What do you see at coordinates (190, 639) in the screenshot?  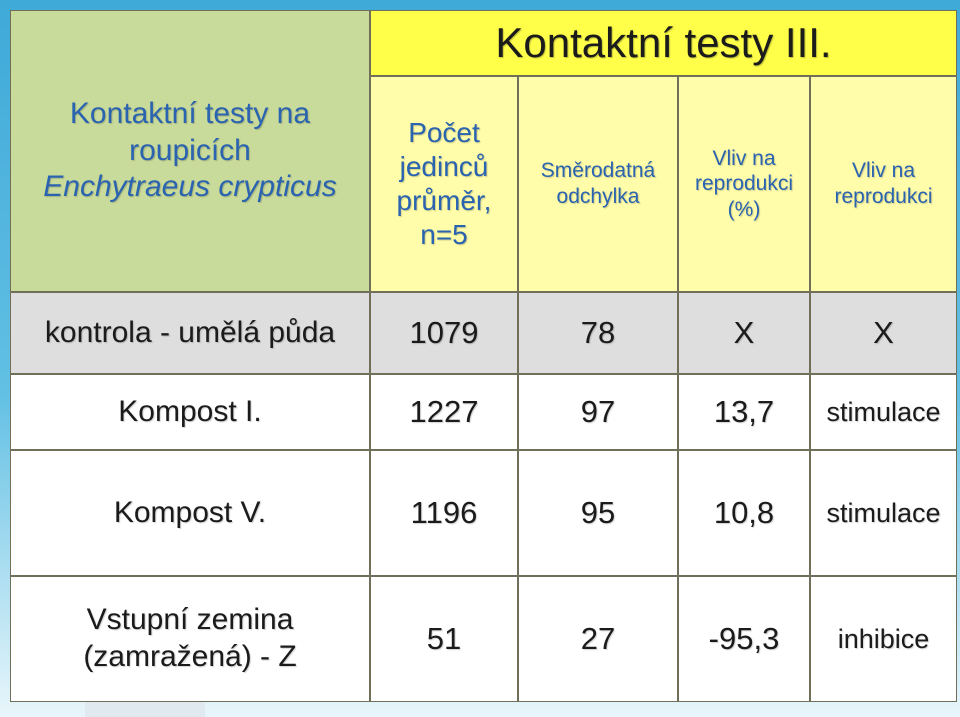 I see `table-row-label: Vstupní zemina (zamražená) - Z` at bounding box center [190, 639].